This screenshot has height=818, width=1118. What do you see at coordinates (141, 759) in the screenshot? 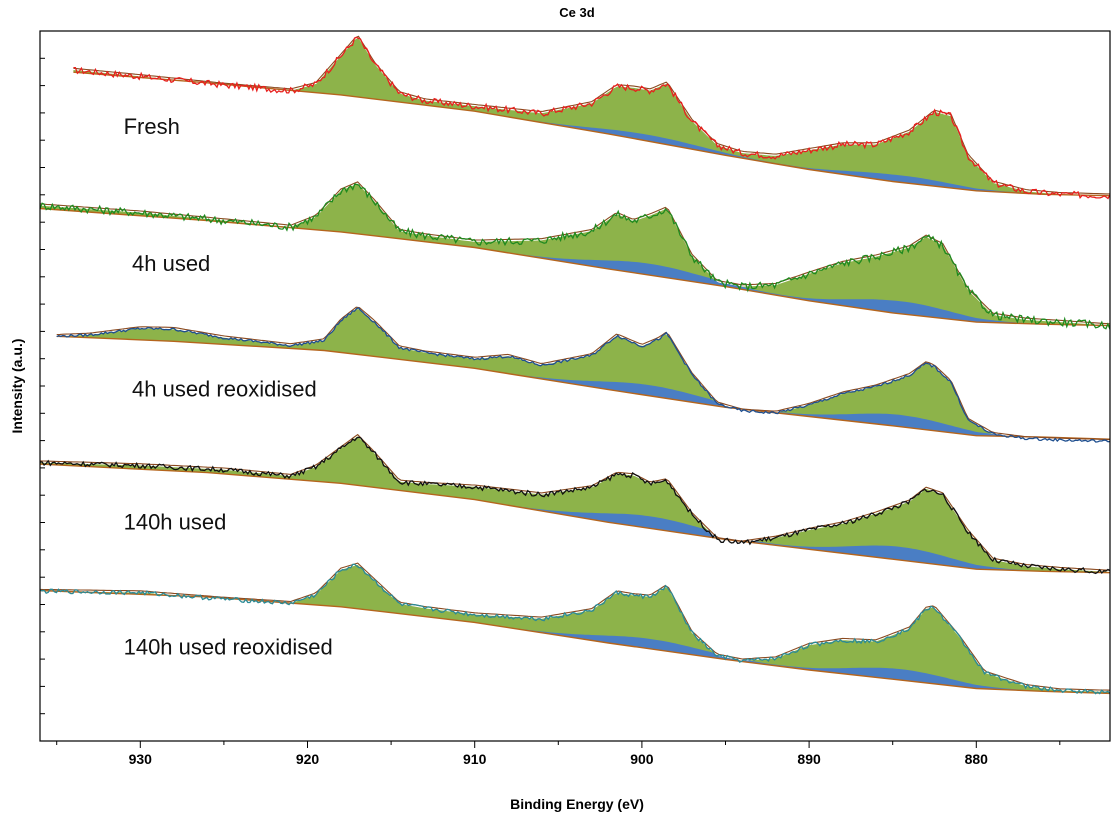
I see `x-tick-label: 930` at bounding box center [141, 759].